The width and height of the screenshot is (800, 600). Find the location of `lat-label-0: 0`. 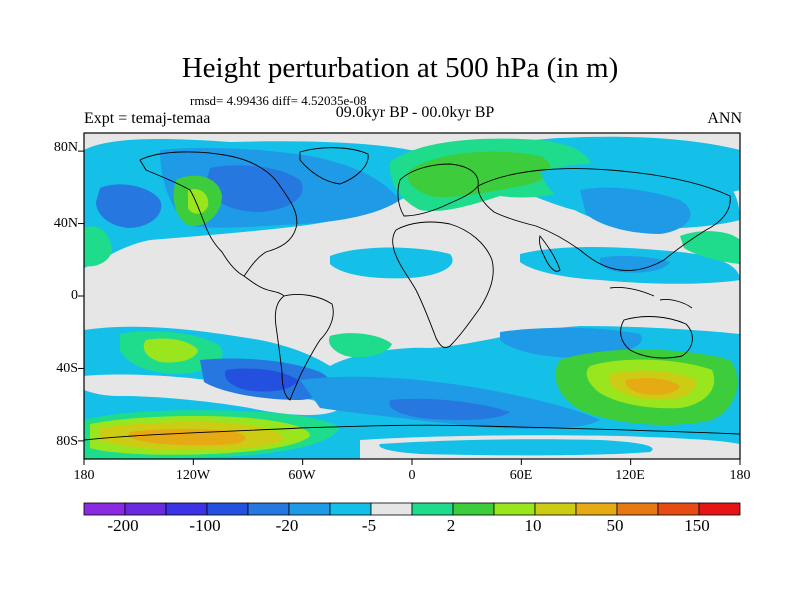

lat-label-0: 0 is located at coordinates (74, 295).